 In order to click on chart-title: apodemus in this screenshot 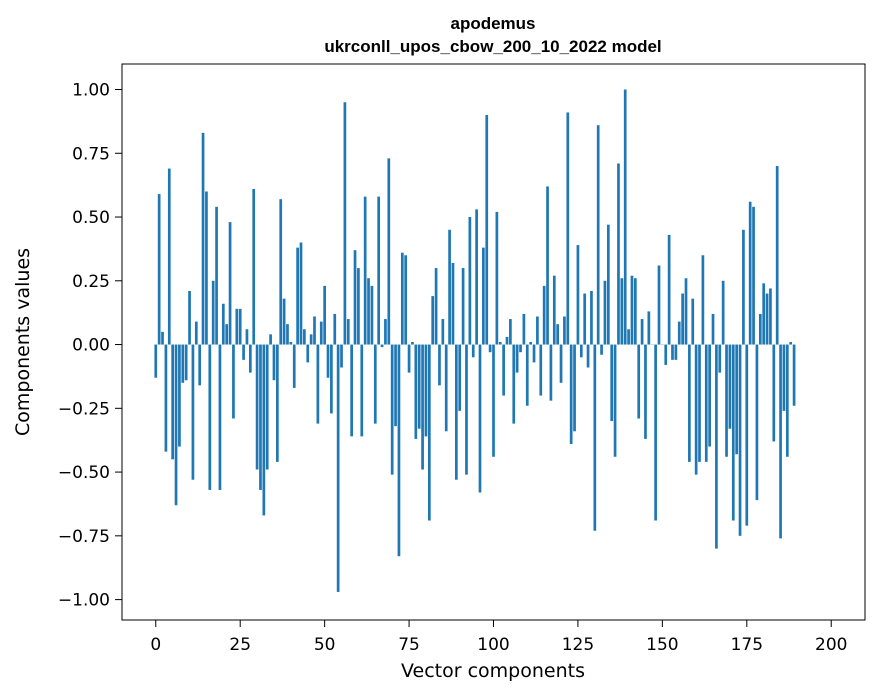, I will do `click(492, 23)`.